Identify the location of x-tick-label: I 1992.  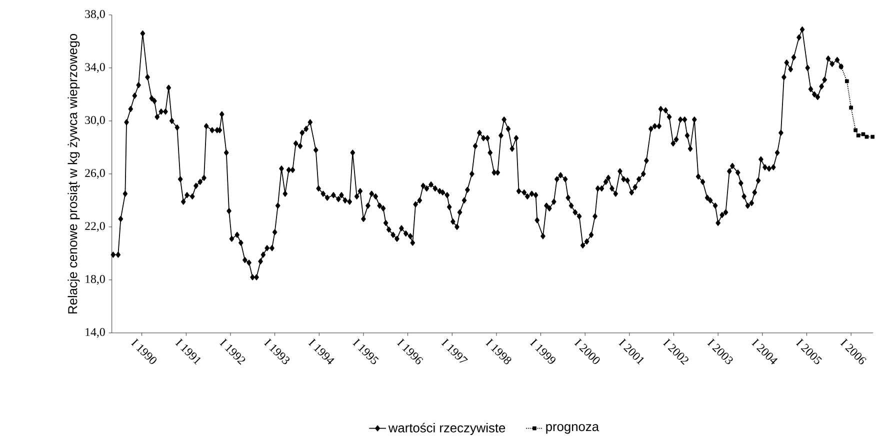
(233, 351).